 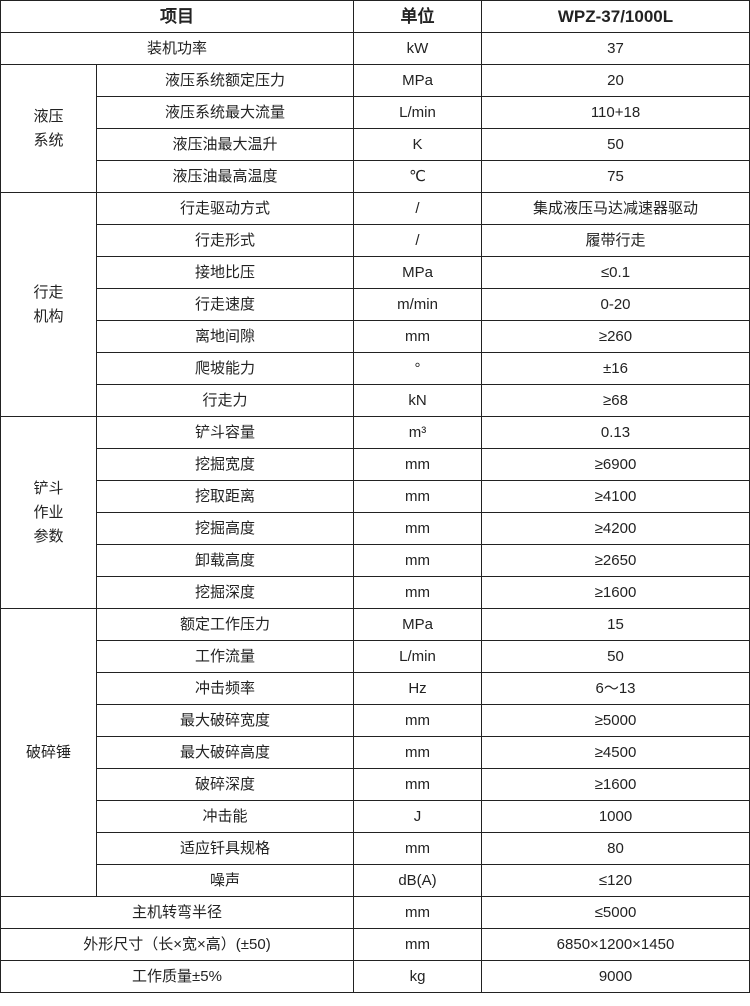 I want to click on item-value: ≤0.1, so click(x=615, y=272).